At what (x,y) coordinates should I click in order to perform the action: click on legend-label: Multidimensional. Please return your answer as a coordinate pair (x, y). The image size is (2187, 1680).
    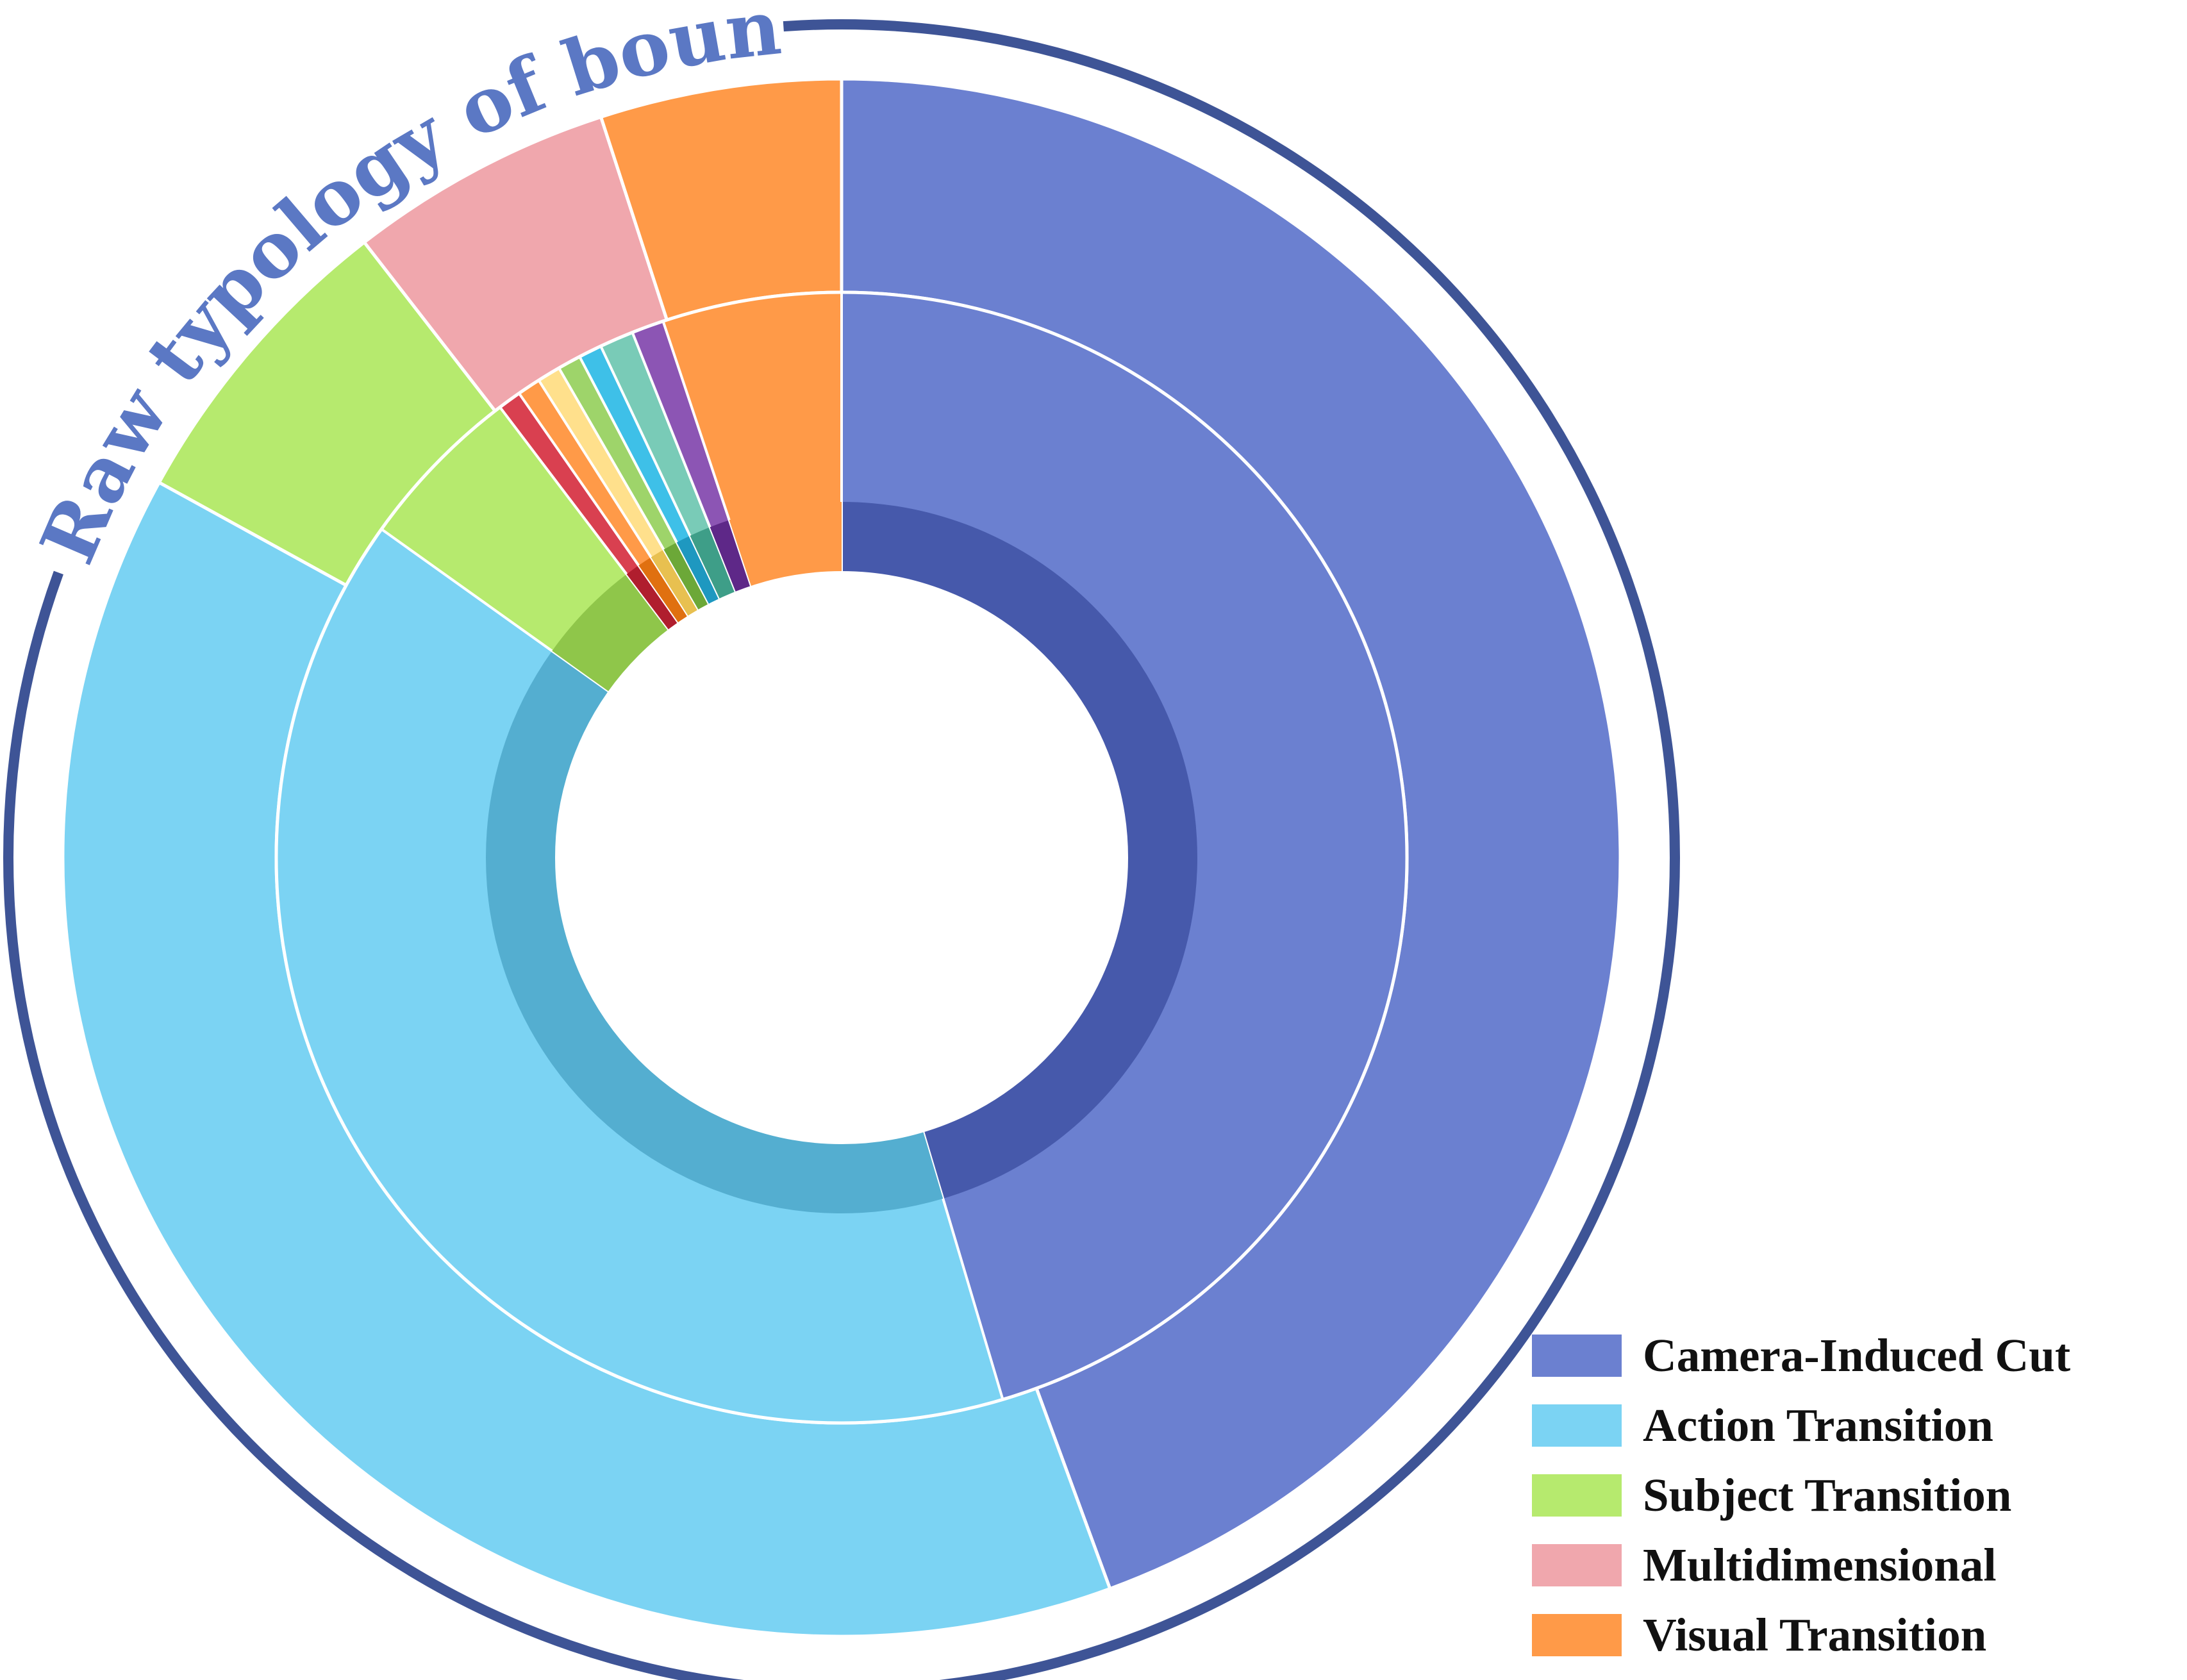
    Looking at the image, I should click on (1820, 1564).